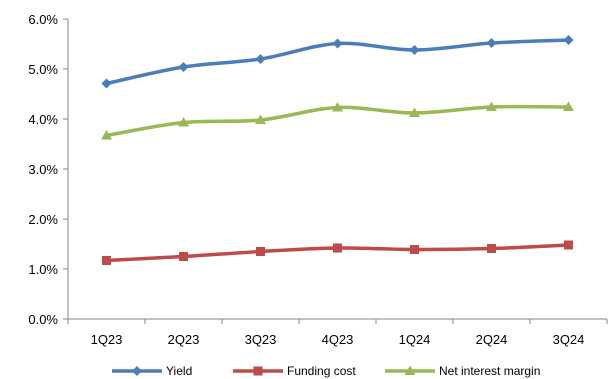 Image resolution: width=611 pixels, height=379 pixels. Describe the element at coordinates (43, 169) in the screenshot. I see `y-tick-label: 3.0%` at that location.